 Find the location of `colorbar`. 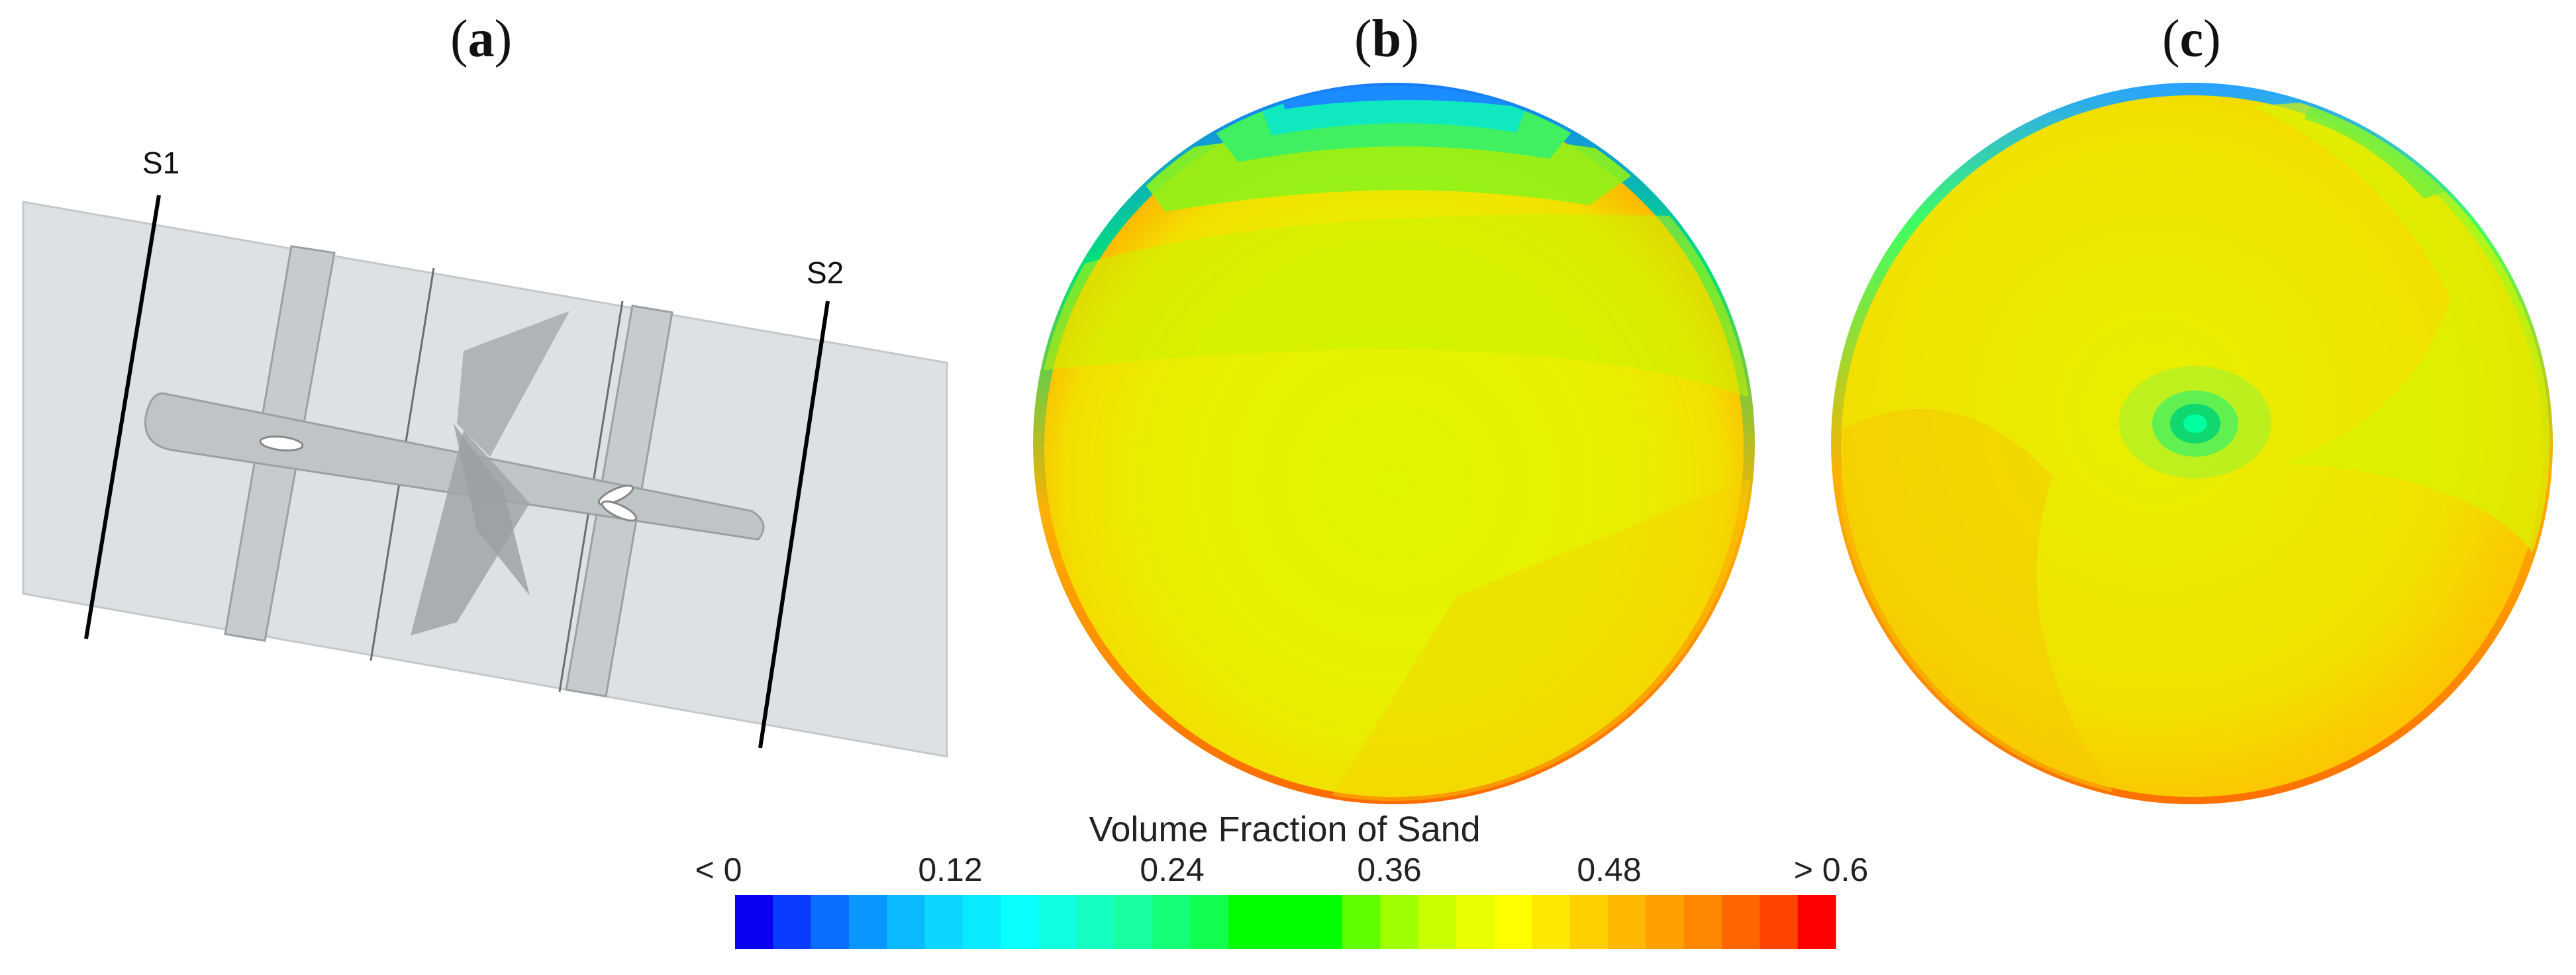

colorbar is located at coordinates (1285, 922).